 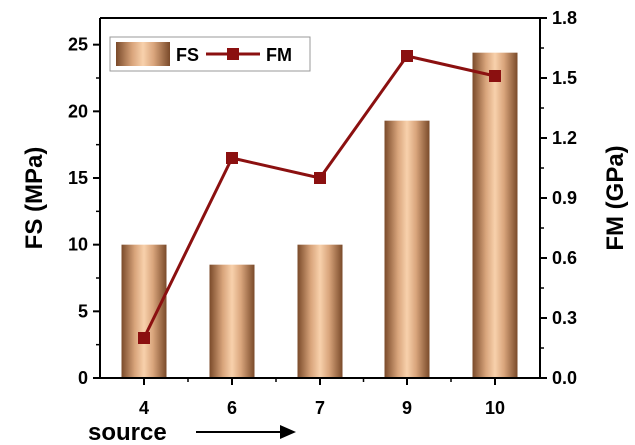 I want to click on x-axis-title-group: source, so click(x=192, y=432).